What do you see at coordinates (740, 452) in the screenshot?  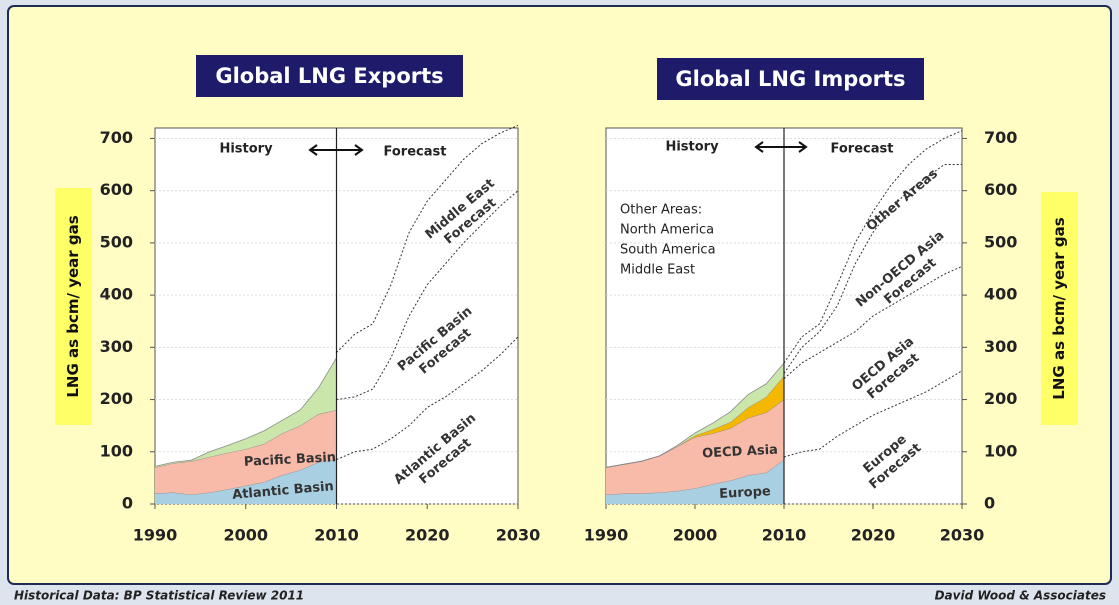 I see `series-label: OECD Asia` at bounding box center [740, 452].